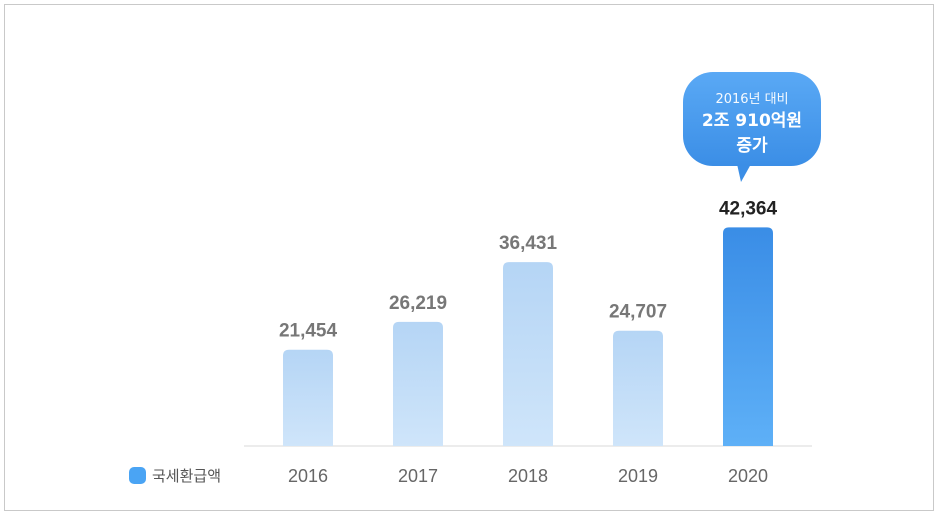 The height and width of the screenshot is (517, 940). I want to click on annotation-line3: 증가, so click(752, 146).